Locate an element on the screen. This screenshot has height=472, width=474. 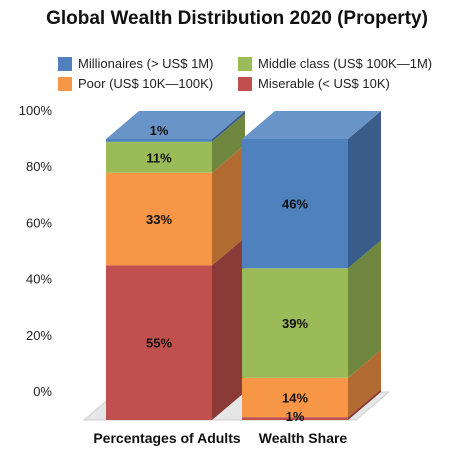
legend-swatch-poor is located at coordinates (65, 83).